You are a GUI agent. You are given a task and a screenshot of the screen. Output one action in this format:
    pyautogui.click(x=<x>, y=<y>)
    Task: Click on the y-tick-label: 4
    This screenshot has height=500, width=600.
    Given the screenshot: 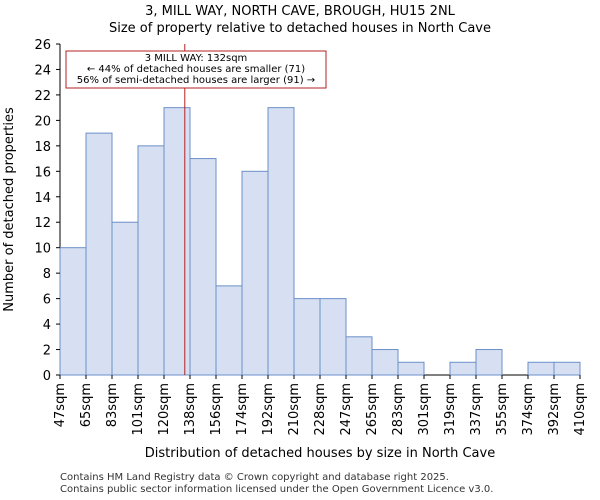 What is the action you would take?
    pyautogui.click(x=47, y=325)
    